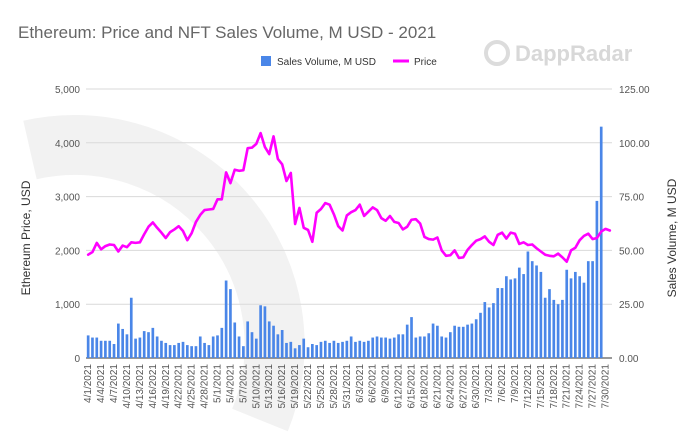 The height and width of the screenshot is (432, 700). Describe the element at coordinates (606, 386) in the screenshot. I see `x-tick-label: 7/30/2021` at that location.